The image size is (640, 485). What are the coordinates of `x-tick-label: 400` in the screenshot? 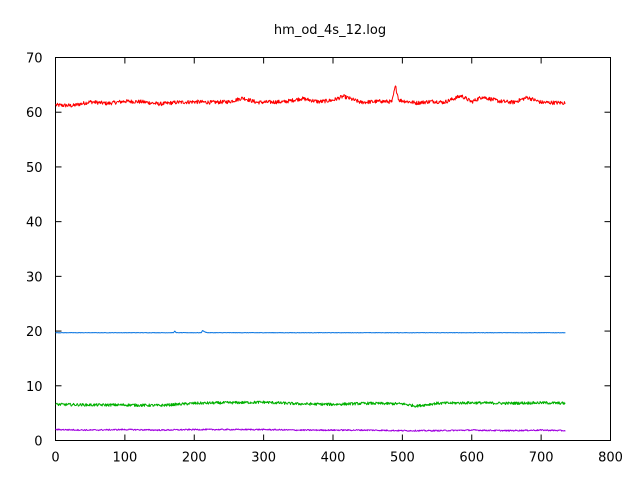 It's located at (333, 458).